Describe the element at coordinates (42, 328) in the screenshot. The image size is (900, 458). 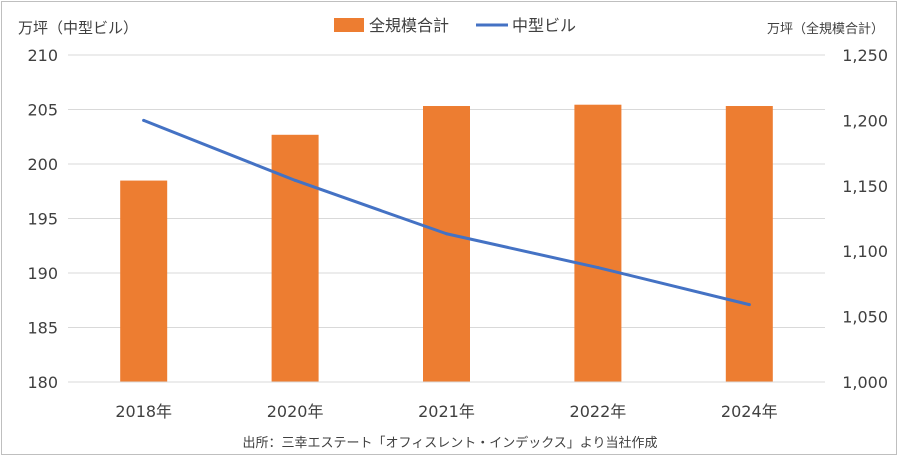
I see `left-tick-label: 185` at that location.